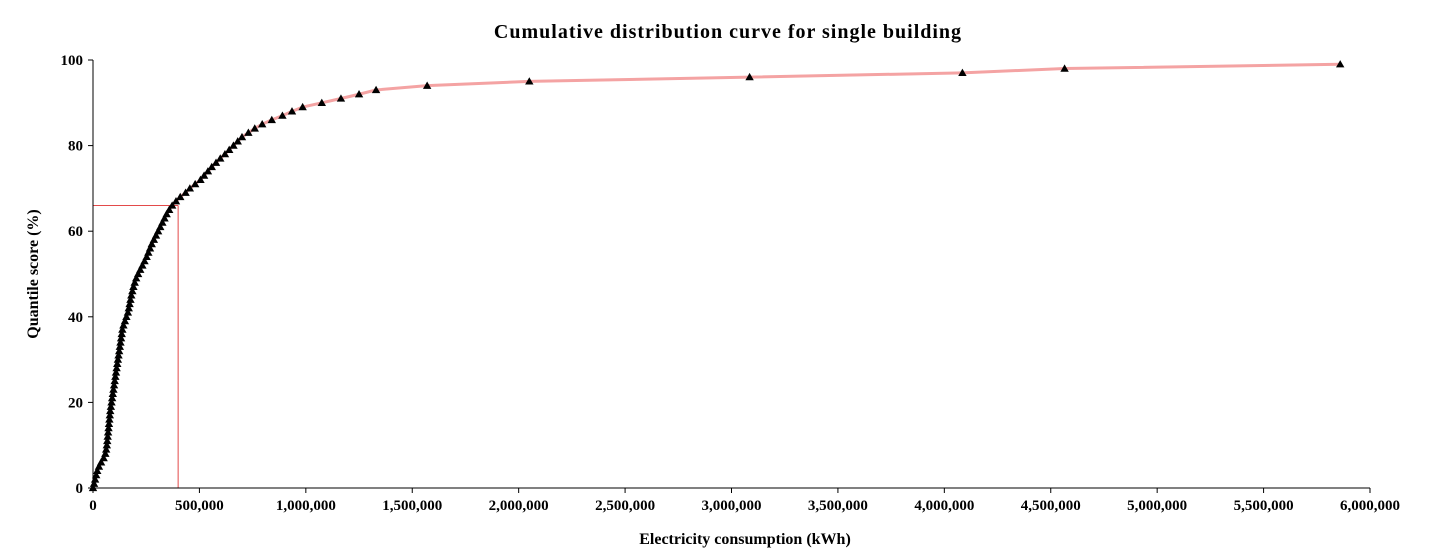 This screenshot has height=558, width=1456. I want to click on y-tick-label: 0, so click(80, 489).